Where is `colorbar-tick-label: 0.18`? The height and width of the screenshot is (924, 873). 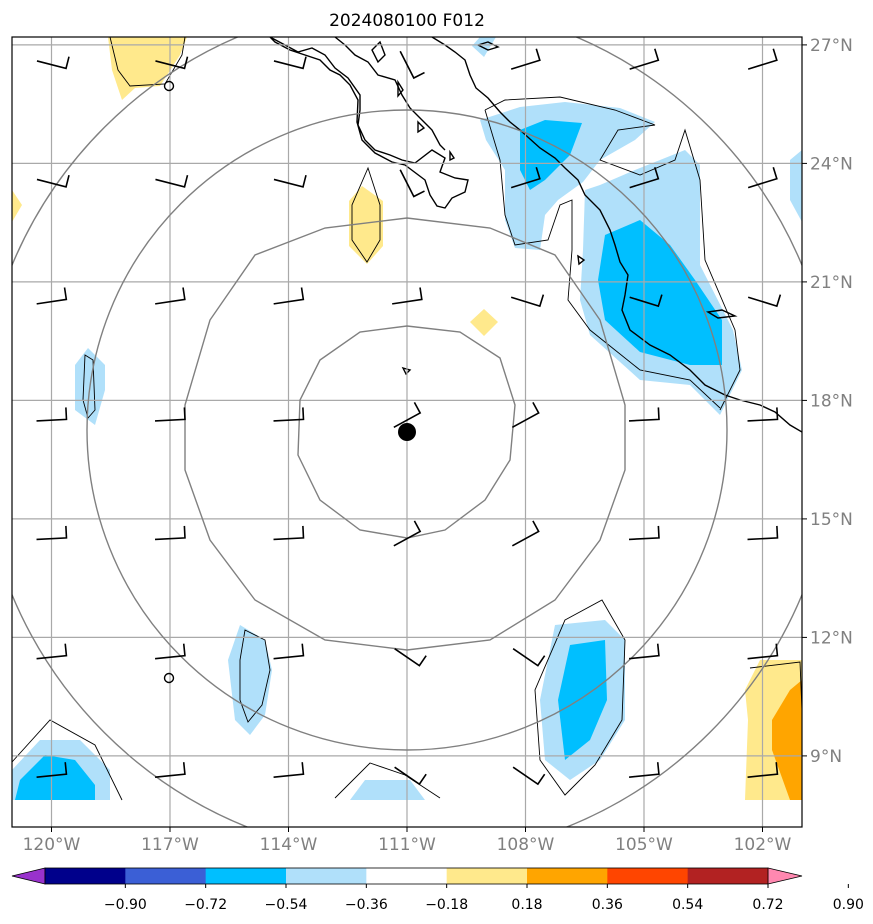
colorbar-tick-label: 0.18 is located at coordinates (526, 905).